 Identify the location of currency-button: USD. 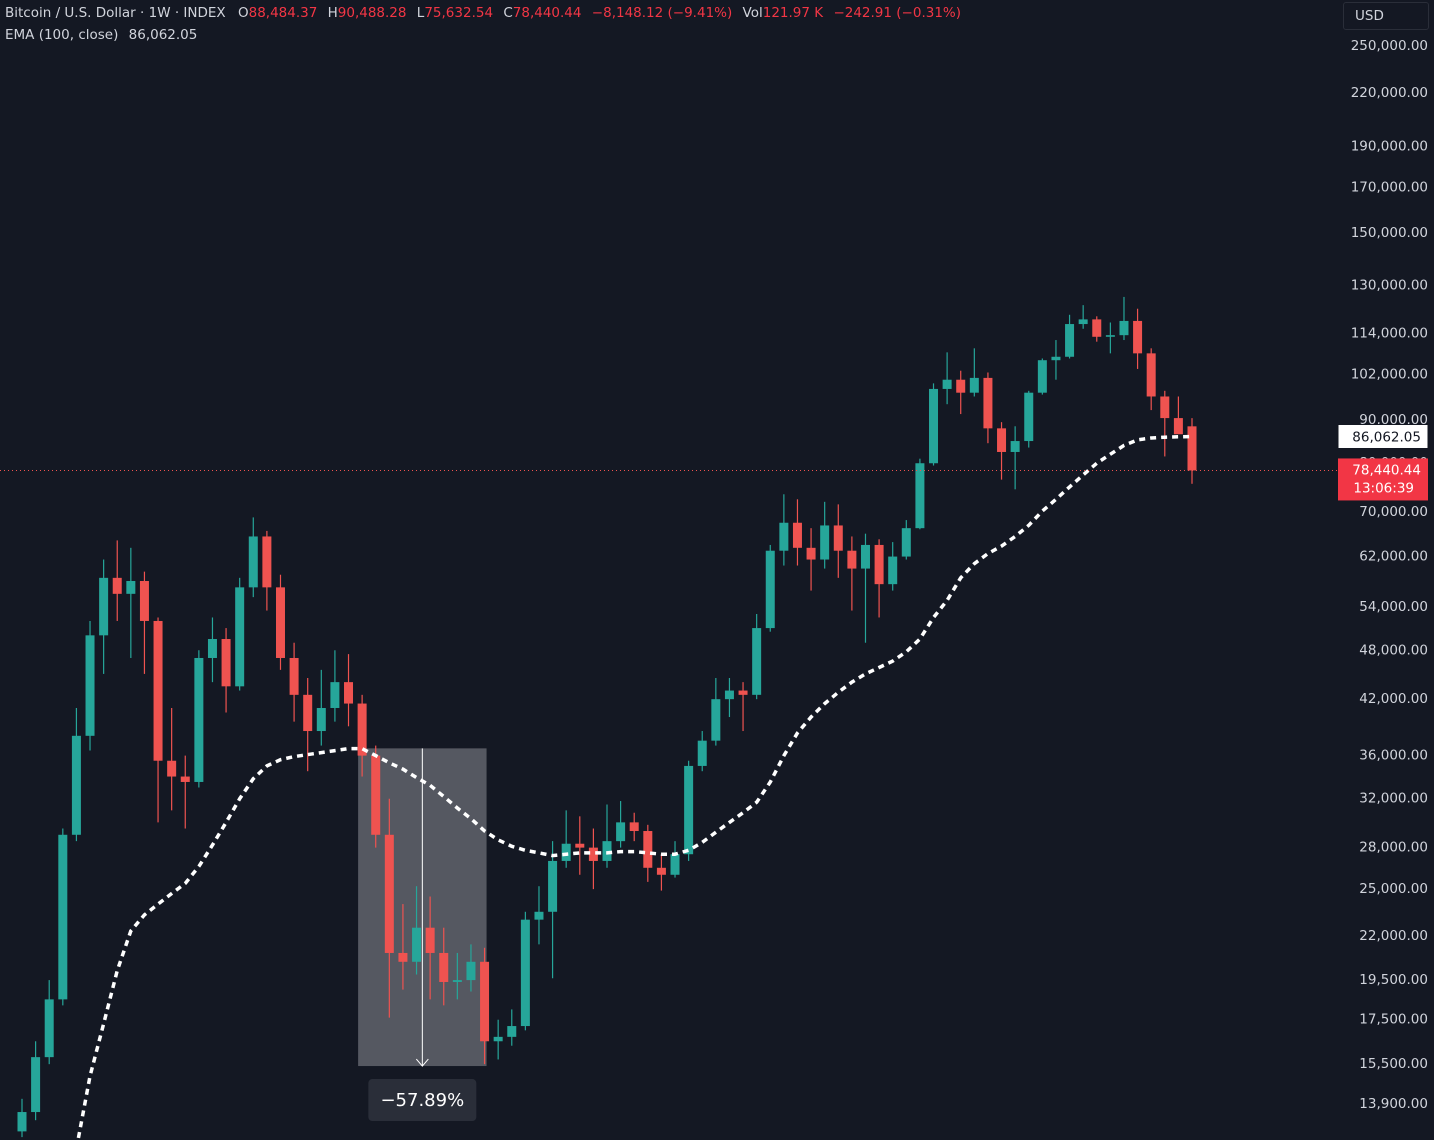
(1386, 16).